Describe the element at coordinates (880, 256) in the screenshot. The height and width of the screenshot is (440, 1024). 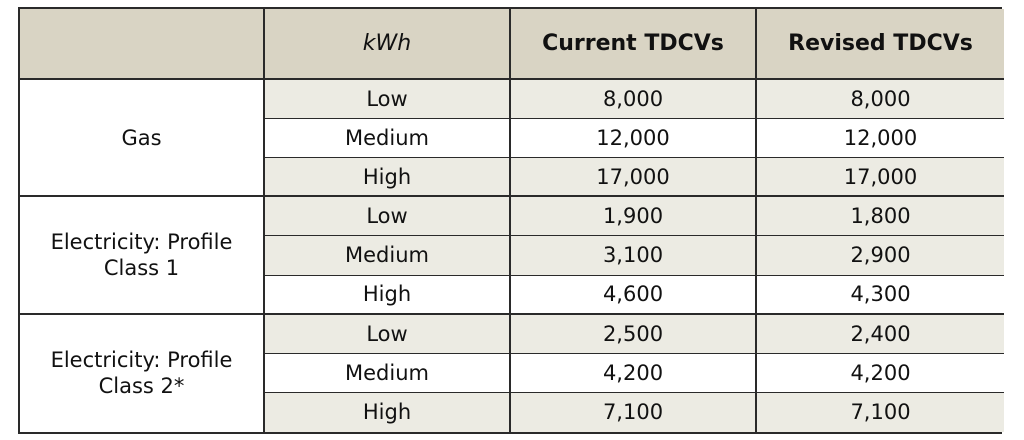
I see `row-revised-value: 2,900` at that location.